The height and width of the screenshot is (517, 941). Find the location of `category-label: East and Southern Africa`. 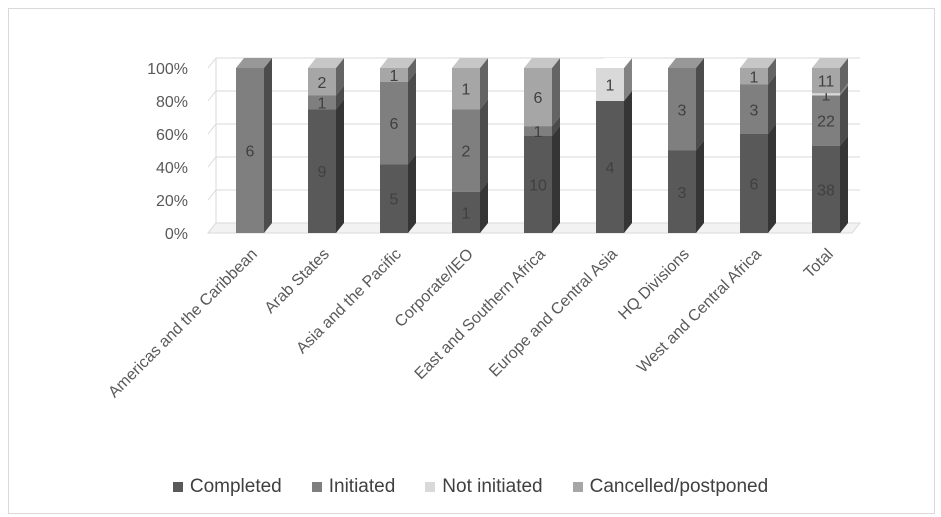

category-label: East and Southern Africa is located at coordinates (480, 314).